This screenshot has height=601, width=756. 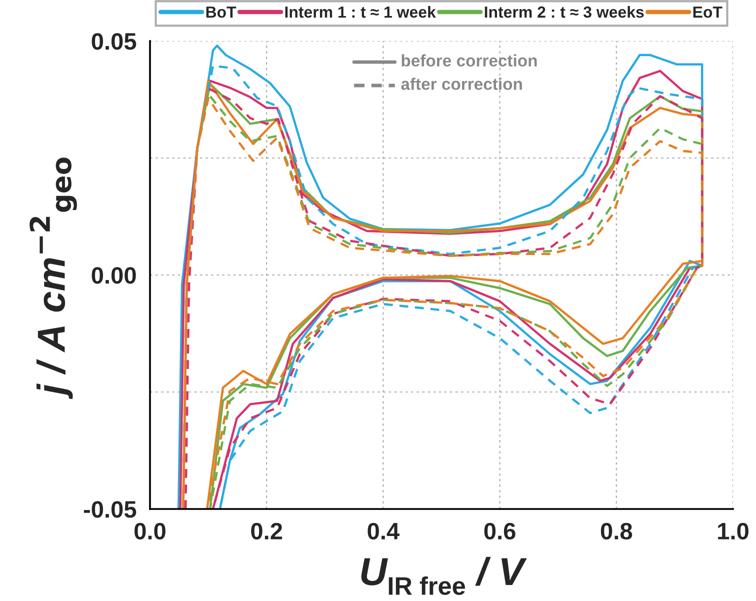 I want to click on x-tick-label: 0.8, so click(x=616, y=531).